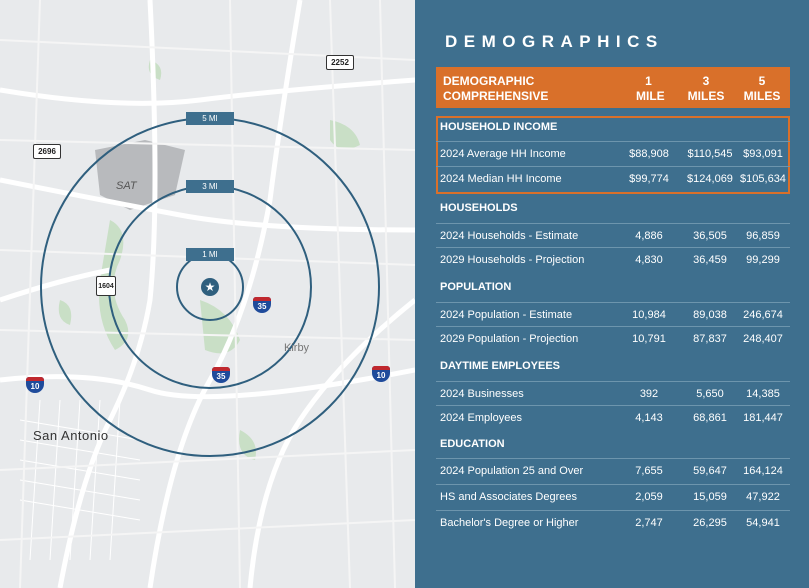 Image resolution: width=809 pixels, height=588 pixels. I want to click on table-row: 2024 Employees 4,143 68,861 181,447, so click(613, 417).